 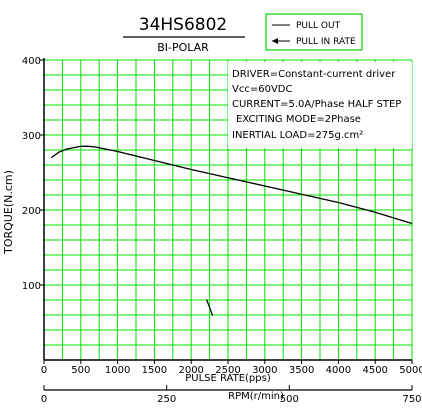 What do you see at coordinates (316, 104) in the screenshot?
I see `annotation-current: CURRENT=5.0A/Phase HALF STEP` at bounding box center [316, 104].